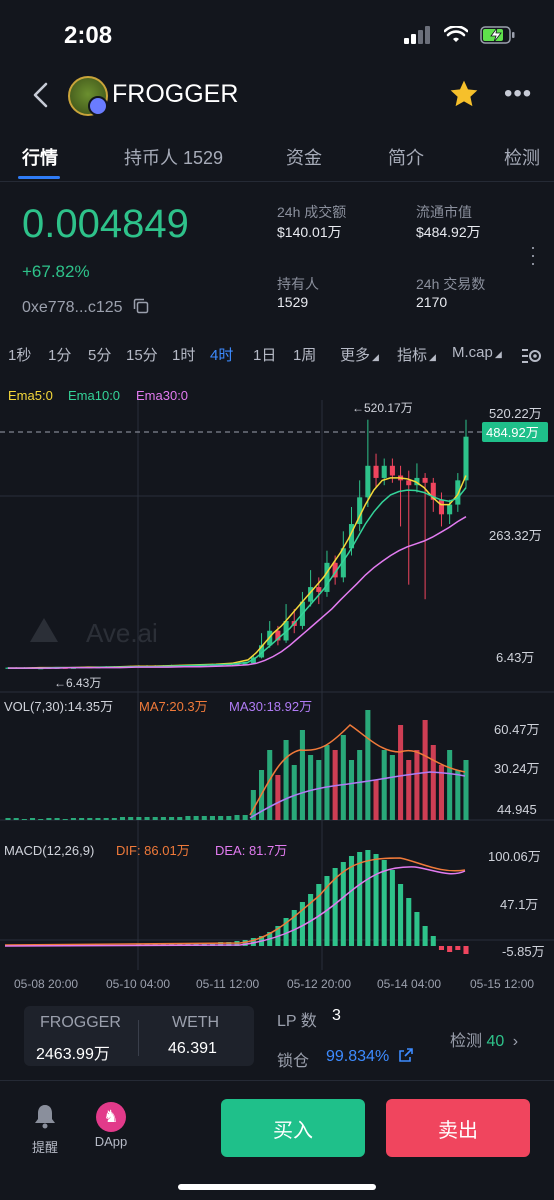  I want to click on lock-link: 99.834%, so click(370, 1056).